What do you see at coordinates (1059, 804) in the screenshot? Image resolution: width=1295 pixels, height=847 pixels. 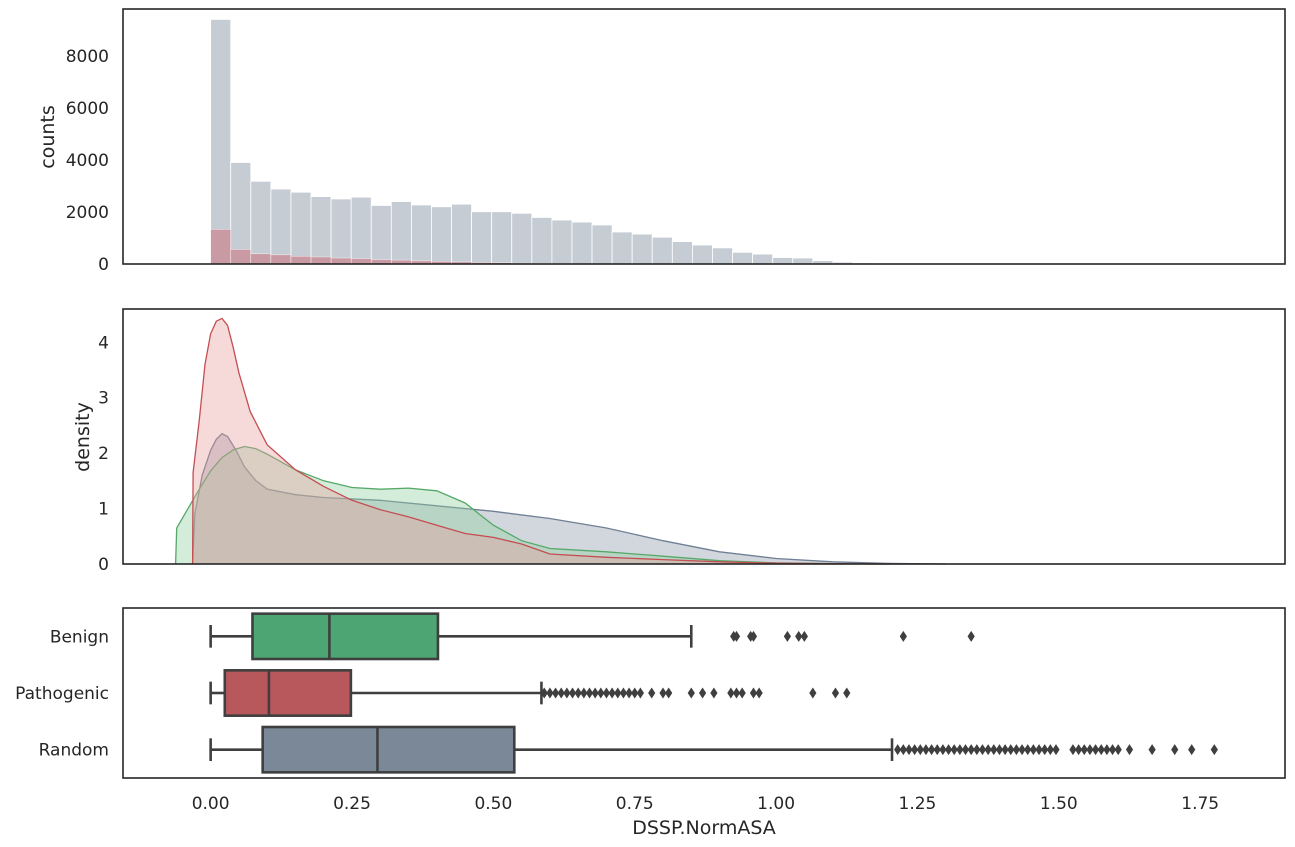 I see `x-tick-label: 1.50` at bounding box center [1059, 804].